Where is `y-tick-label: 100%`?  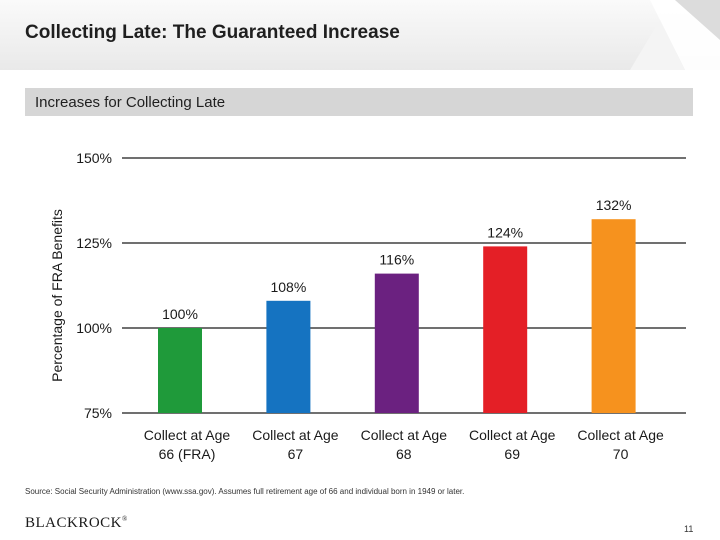 y-tick-label: 100% is located at coordinates (94, 328).